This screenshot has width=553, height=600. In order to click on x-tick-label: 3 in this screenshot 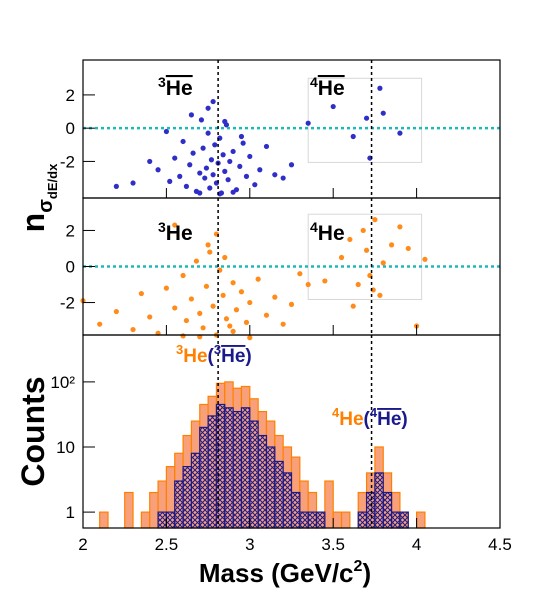, I will do `click(249, 544)`.